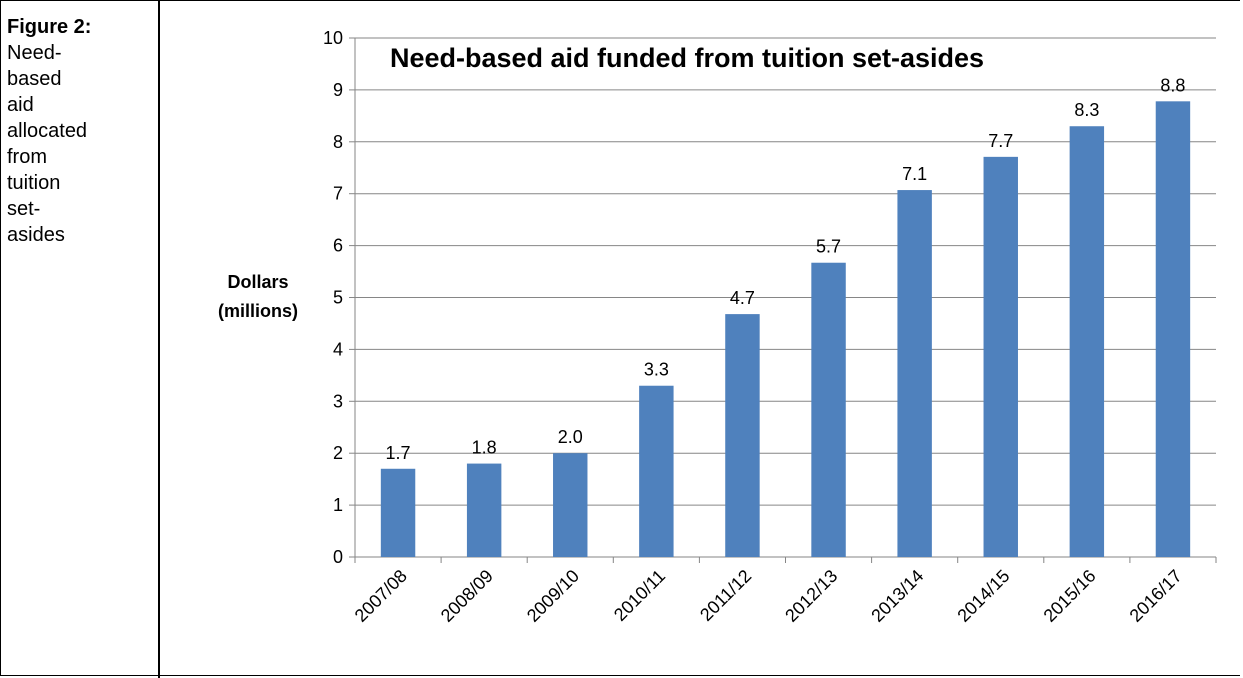 The height and width of the screenshot is (678, 1243). What do you see at coordinates (467, 596) in the screenshot?
I see `x-tick-label-2008/09: 2008/09` at bounding box center [467, 596].